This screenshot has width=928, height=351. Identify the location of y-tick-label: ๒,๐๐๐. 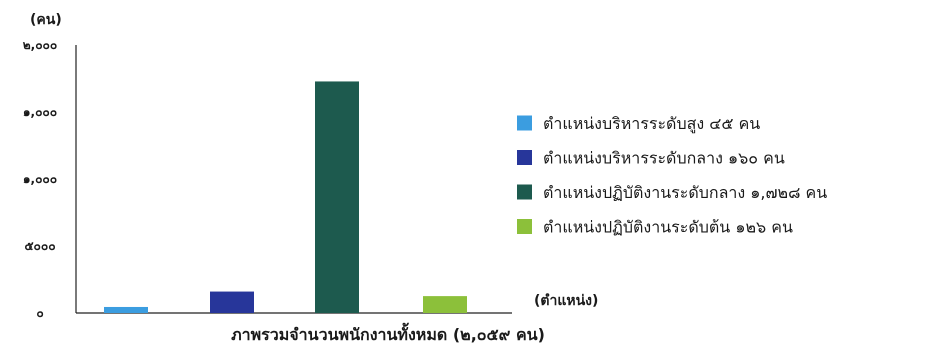
(40, 45).